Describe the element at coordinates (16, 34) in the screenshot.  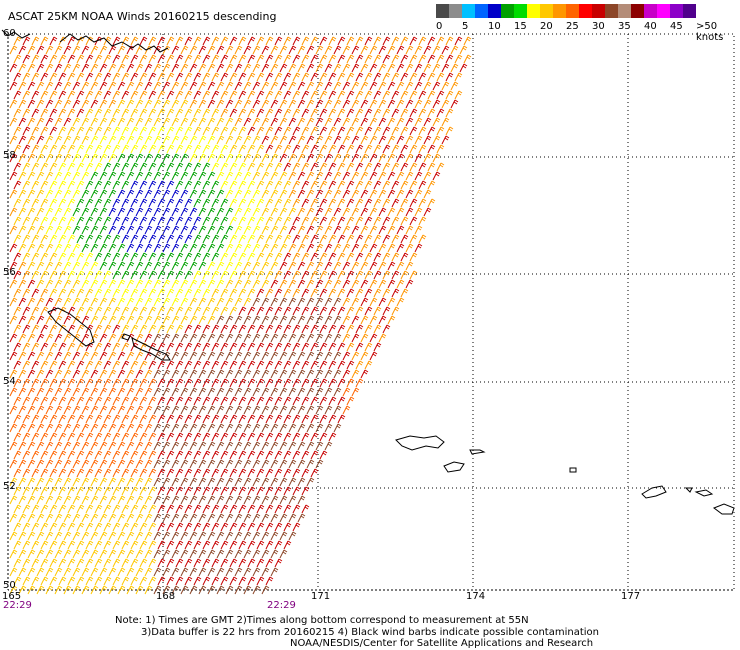
I see `coastline-kamchatka-tip` at that location.